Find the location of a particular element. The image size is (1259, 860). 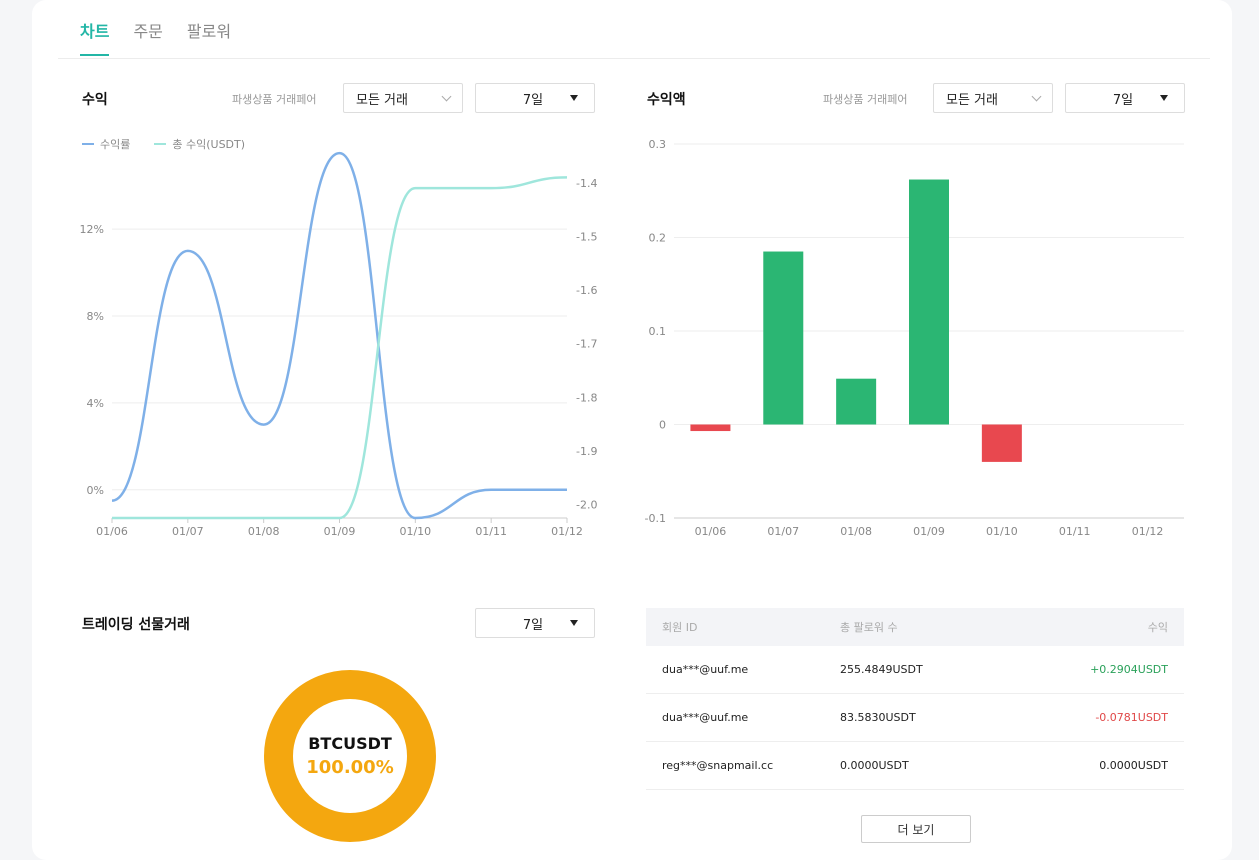

table-row: dua***@uuf.me 255.4849USDT +0.2904USDT is located at coordinates (915, 670).